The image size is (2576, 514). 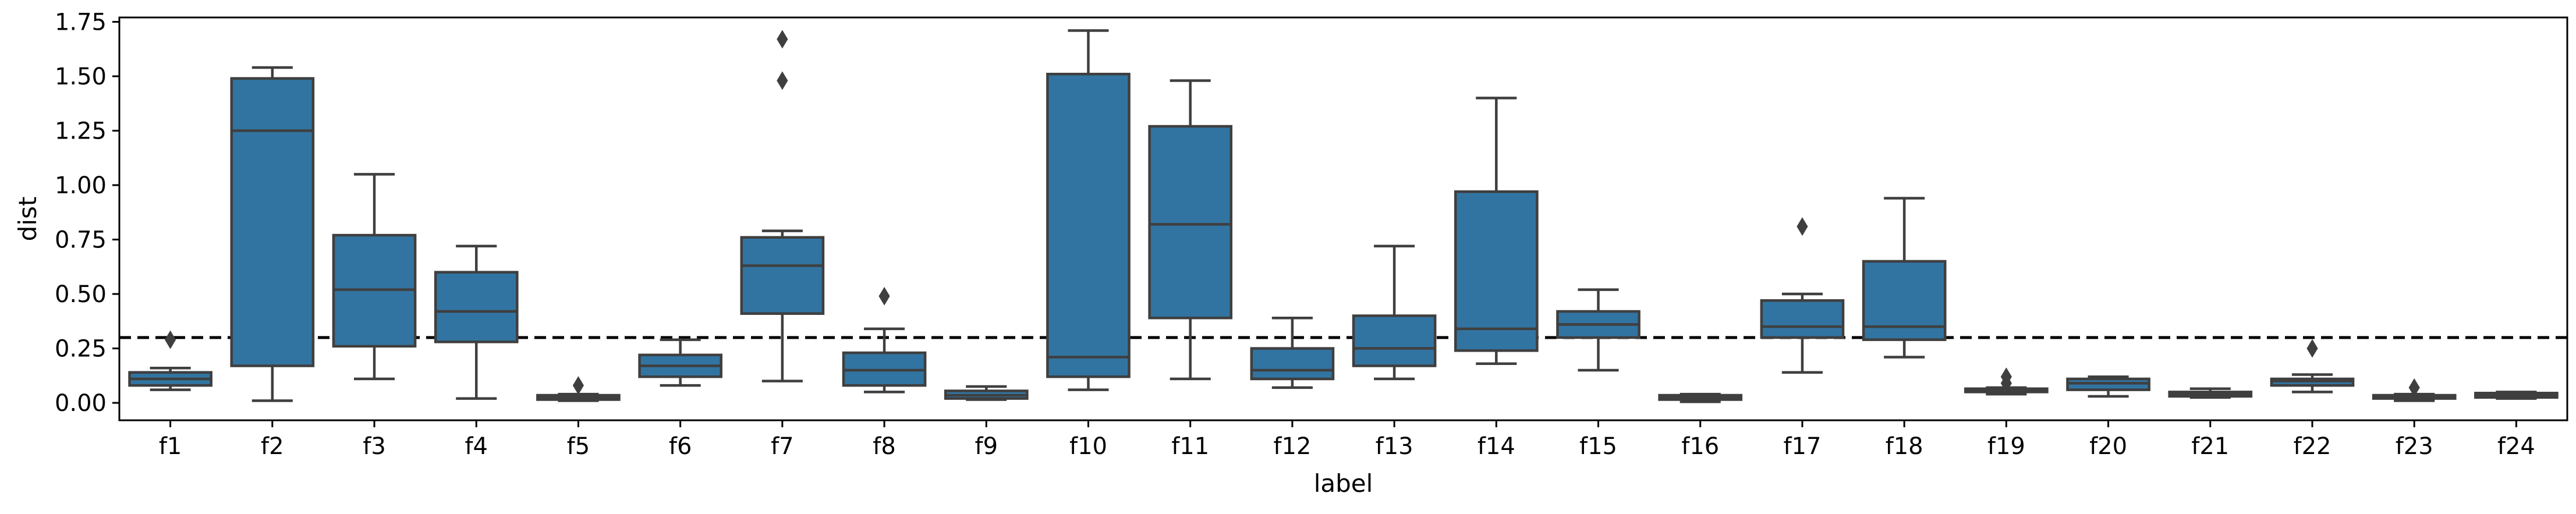 What do you see at coordinates (81, 403) in the screenshot?
I see `y-tick-label: 0.00` at bounding box center [81, 403].